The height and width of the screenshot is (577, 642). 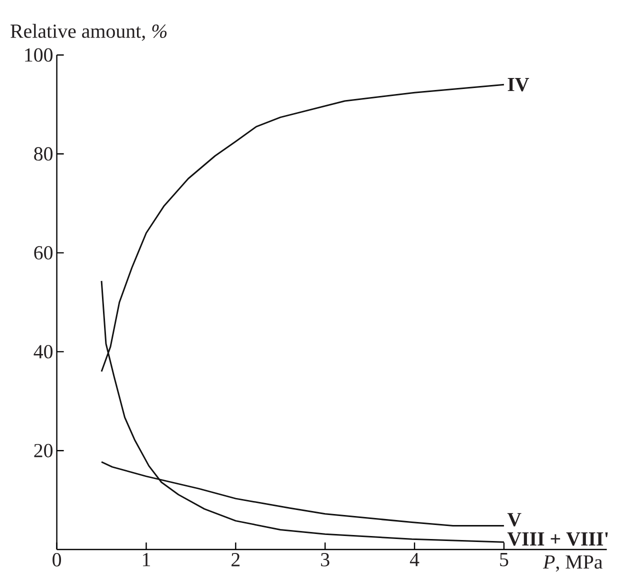 I want to click on y-axis-title: Relative amount, %, so click(x=88, y=32).